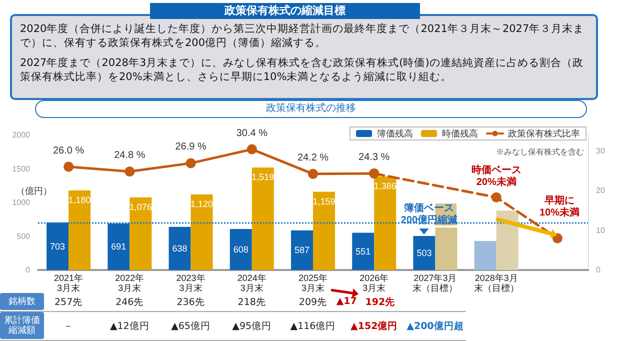 This screenshot has height=341, width=618. What do you see at coordinates (303, 36) in the screenshot?
I see `text: 2020年度（合併により誕生した年度）から第三次中期経営計画の最終年度まで（2021年３月末～2027年３月末まで）に、保有する政策保有株式を200億円（簿価）縮減する。` at bounding box center [303, 36].